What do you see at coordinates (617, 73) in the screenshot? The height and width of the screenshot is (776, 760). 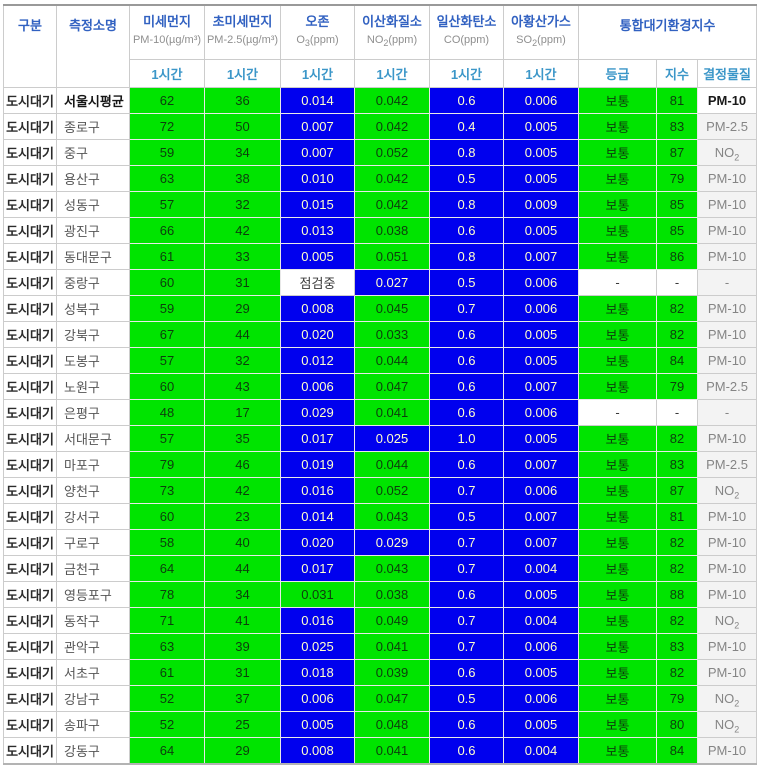 I see `subheader-grade: 등급` at bounding box center [617, 73].